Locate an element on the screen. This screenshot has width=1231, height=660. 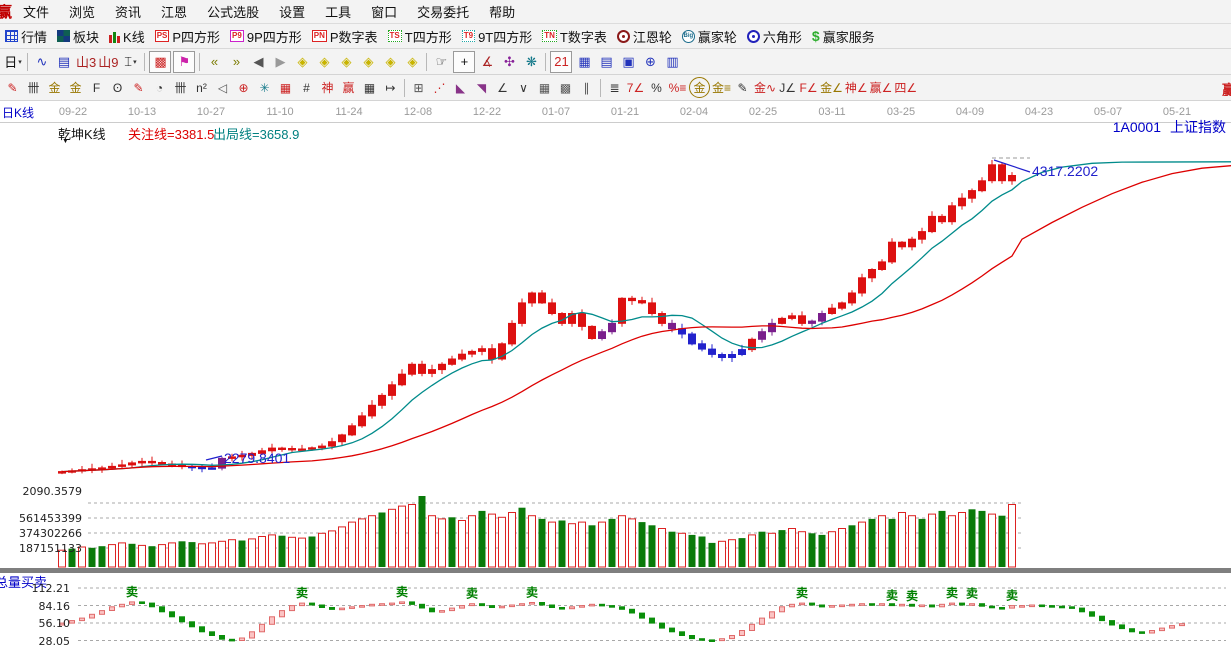
percent-tool: % is located at coordinates (656, 87).